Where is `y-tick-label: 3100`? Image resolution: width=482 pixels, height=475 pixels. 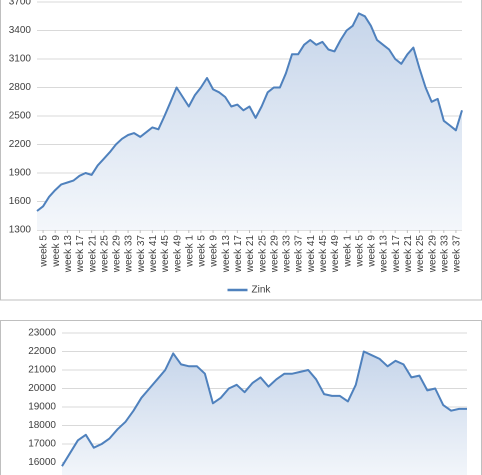 y-tick-label: 3100 is located at coordinates (20, 59).